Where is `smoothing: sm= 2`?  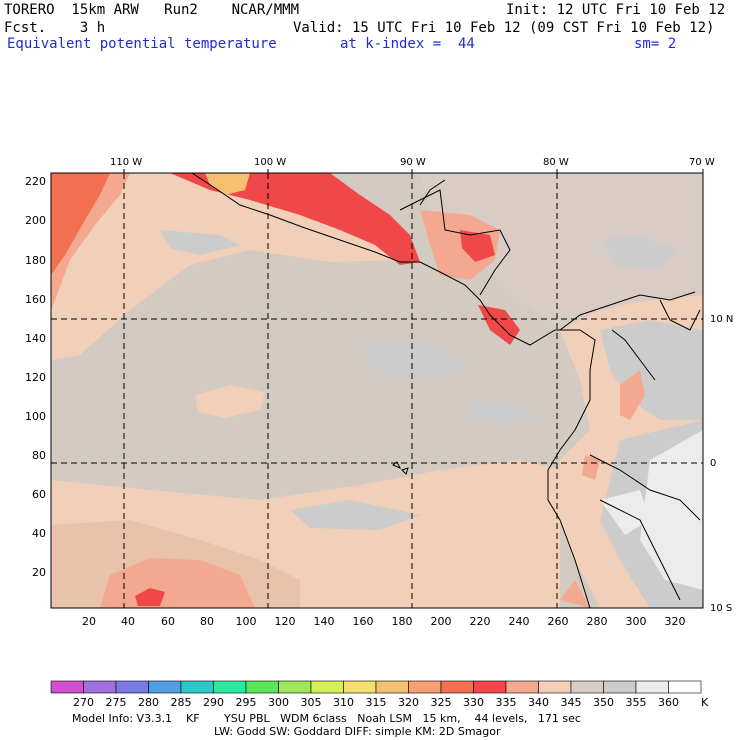 smoothing: sm= 2 is located at coordinates (655, 44).